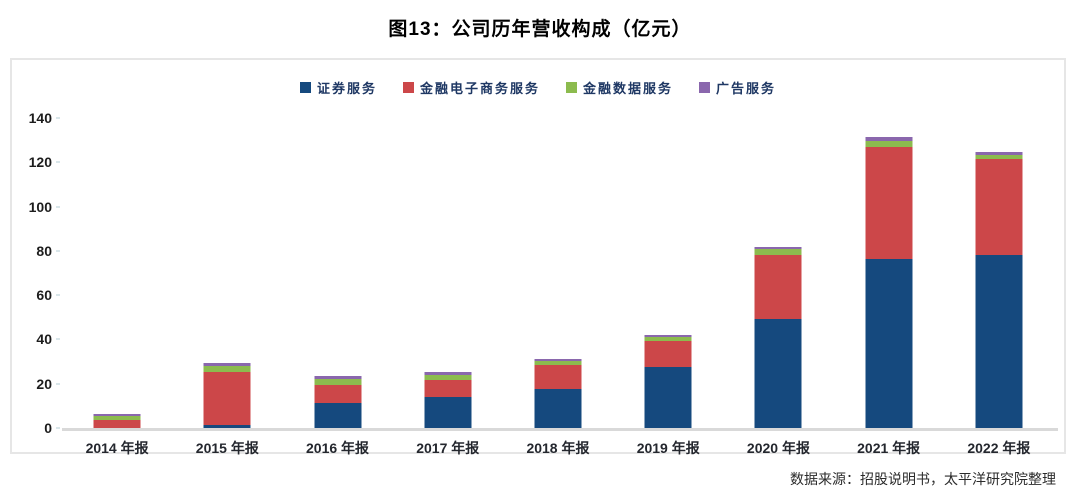  Describe the element at coordinates (44, 383) in the screenshot. I see `y-axis-tick-label: 20` at that location.